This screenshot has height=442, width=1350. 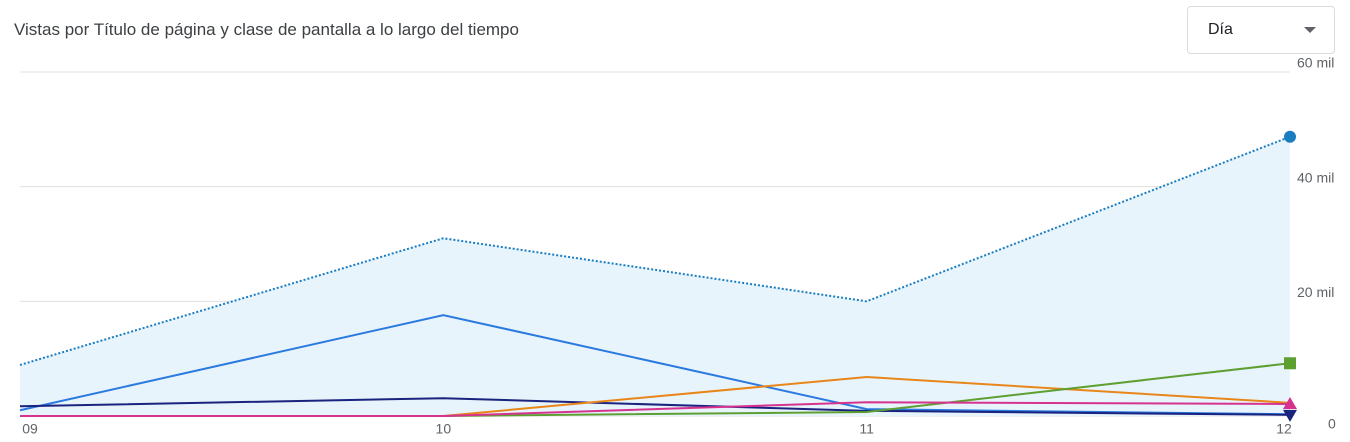 What do you see at coordinates (1284, 429) in the screenshot?
I see `x-tick-label: 12` at bounding box center [1284, 429].